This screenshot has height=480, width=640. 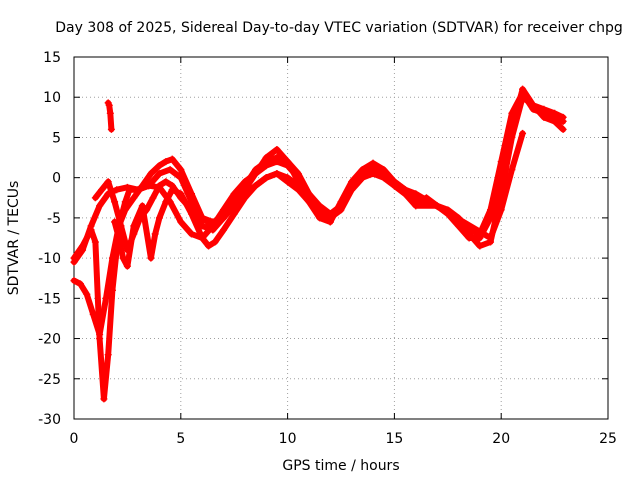 What do you see at coordinates (501, 439) in the screenshot?
I see `x-tick-label: 20` at bounding box center [501, 439].